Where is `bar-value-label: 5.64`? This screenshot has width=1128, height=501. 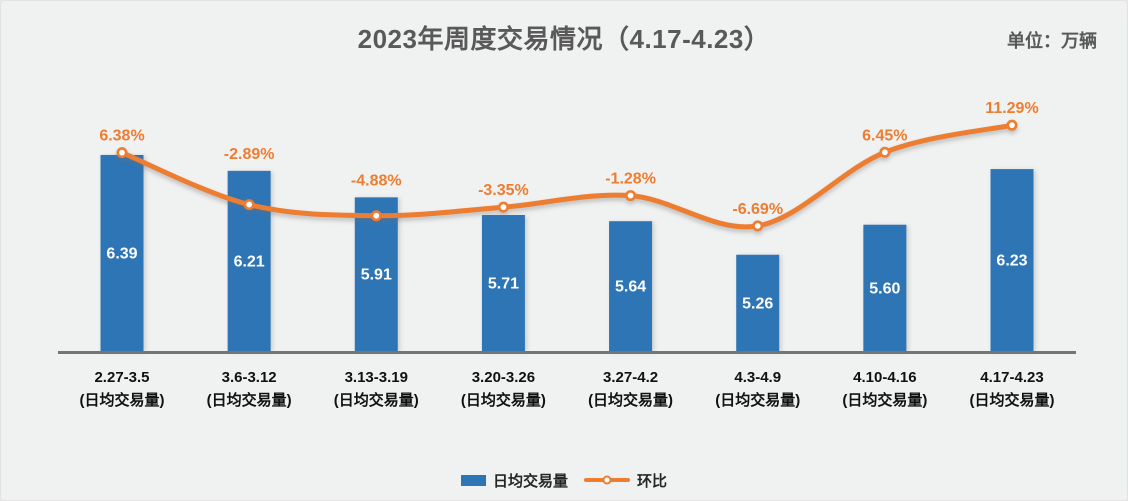 bar-value-label: 5.64 is located at coordinates (630, 287).